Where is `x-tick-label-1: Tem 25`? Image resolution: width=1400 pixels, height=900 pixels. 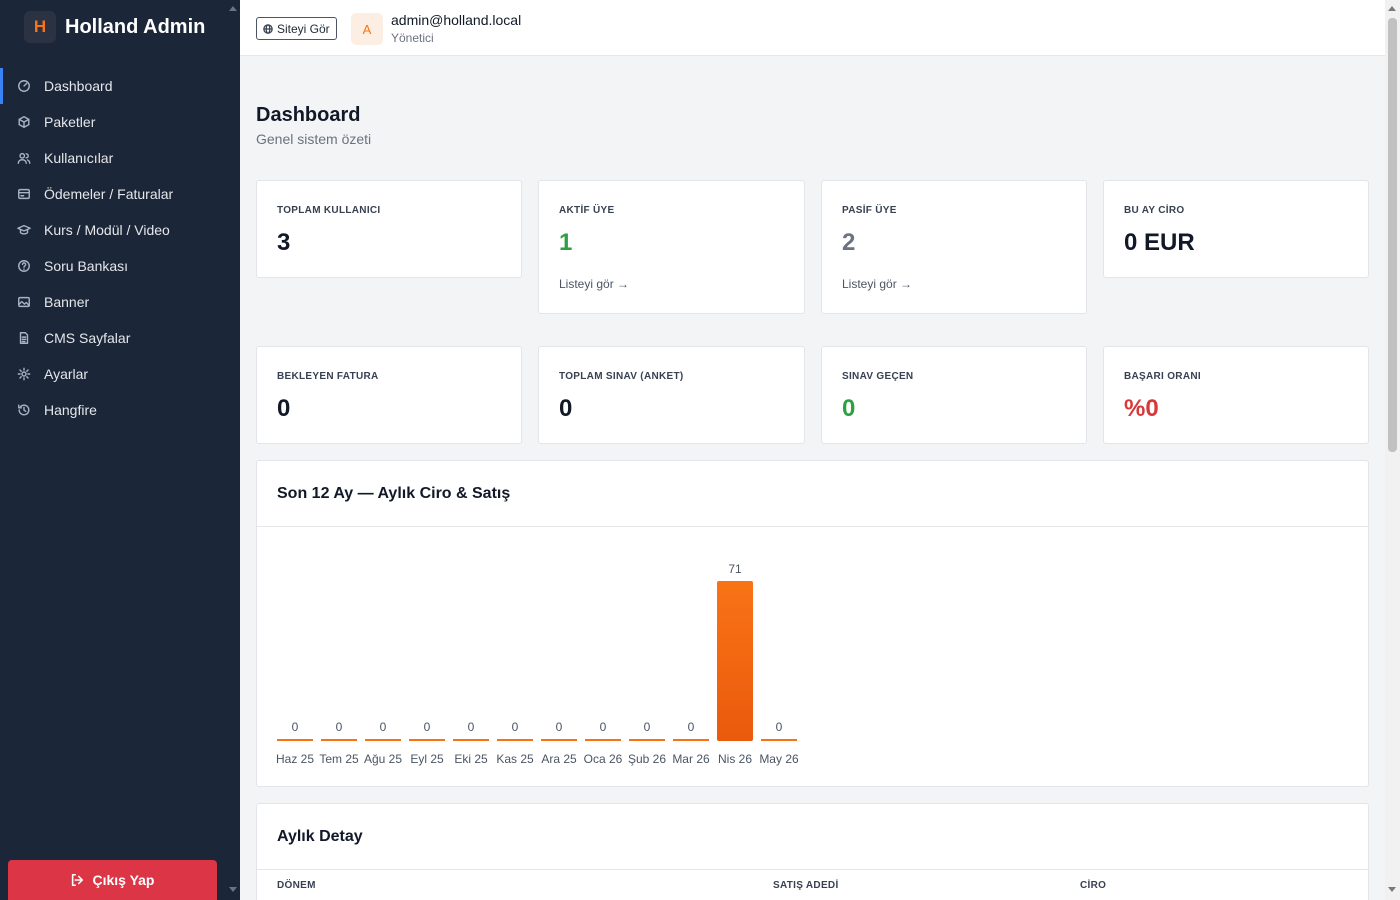 x-tick-label-1: Tem 25 is located at coordinates (339, 759).